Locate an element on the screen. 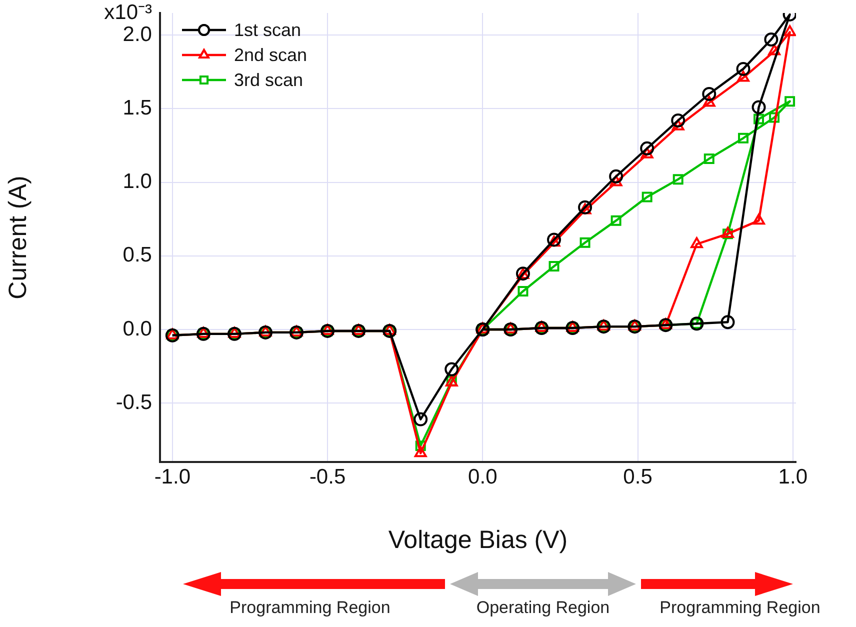 The image size is (856, 627). y-axis-title: Current (A) is located at coordinates (18, 238).